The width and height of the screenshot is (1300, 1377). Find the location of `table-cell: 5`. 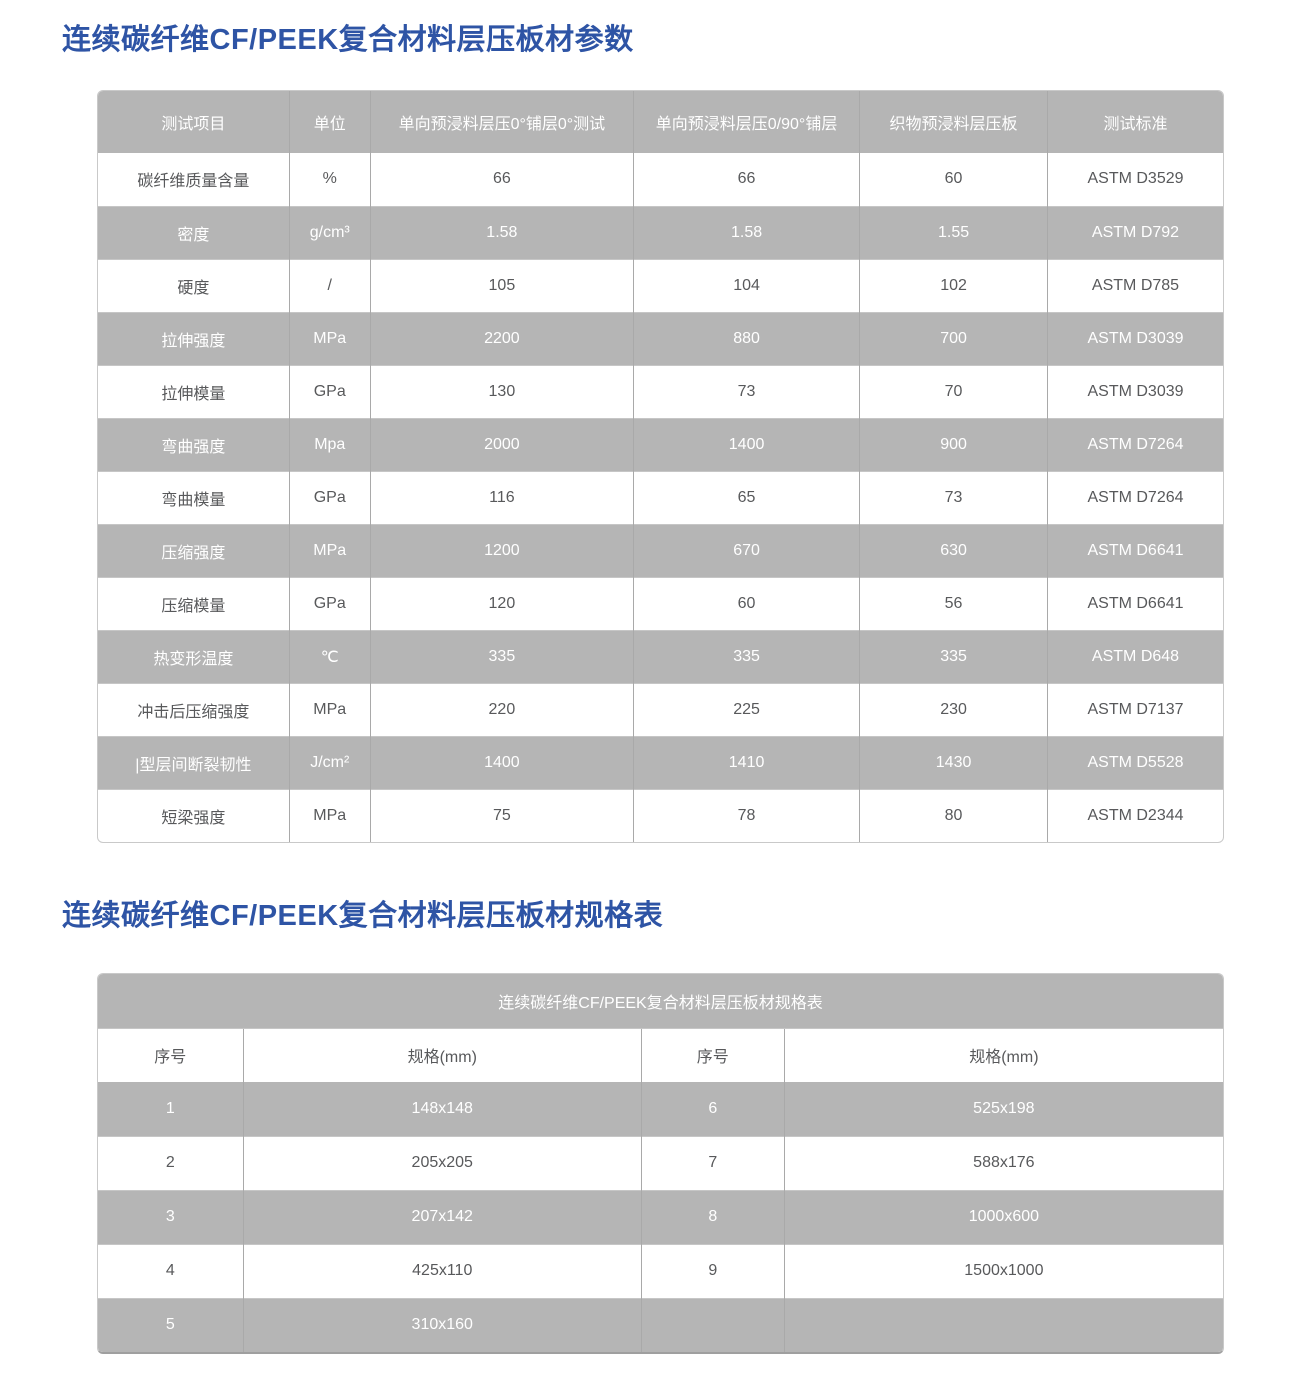

table-cell: 5 is located at coordinates (171, 1324).